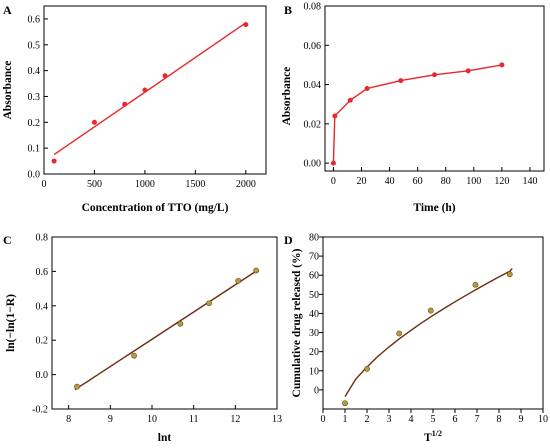 The image size is (550, 448). What do you see at coordinates (195, 184) in the screenshot?
I see `x-tick-label: 1500` at bounding box center [195, 184].